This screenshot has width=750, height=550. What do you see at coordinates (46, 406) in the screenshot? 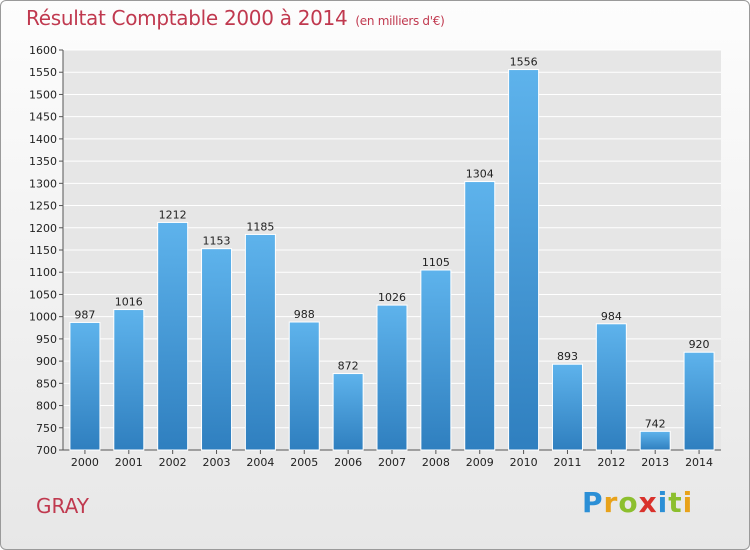
I see `y-tick-label: 800` at bounding box center [46, 406].